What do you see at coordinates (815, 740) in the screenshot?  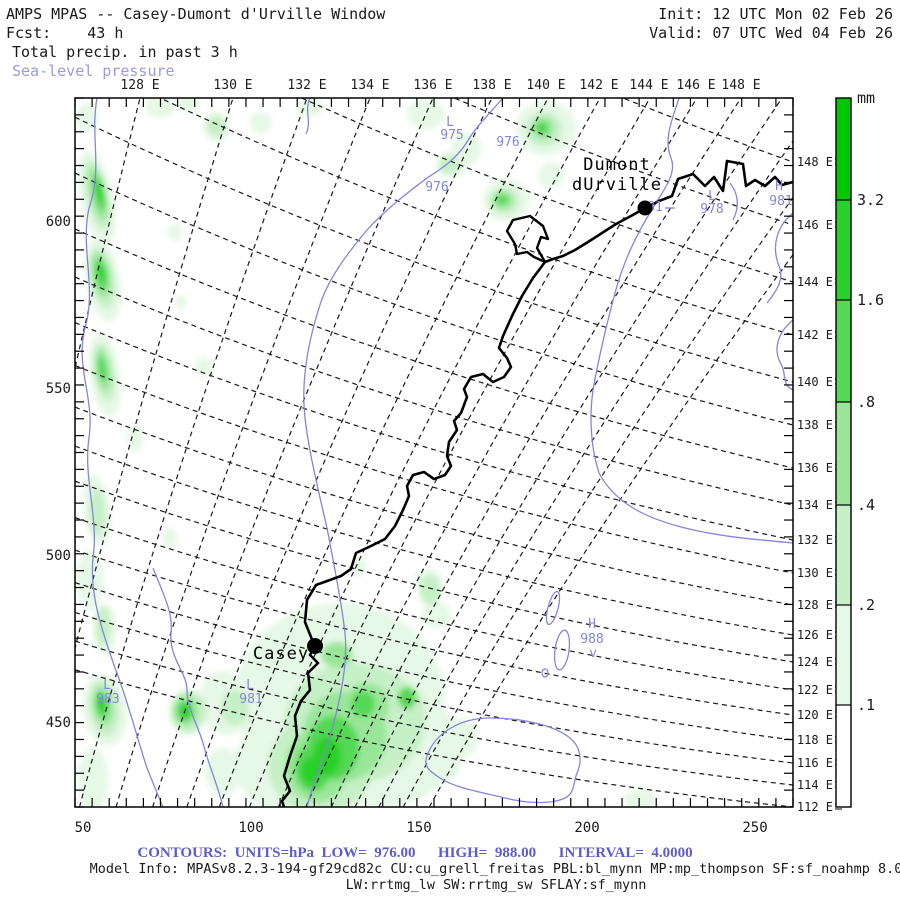 I see `right-axis-label: 118 E` at bounding box center [815, 740].